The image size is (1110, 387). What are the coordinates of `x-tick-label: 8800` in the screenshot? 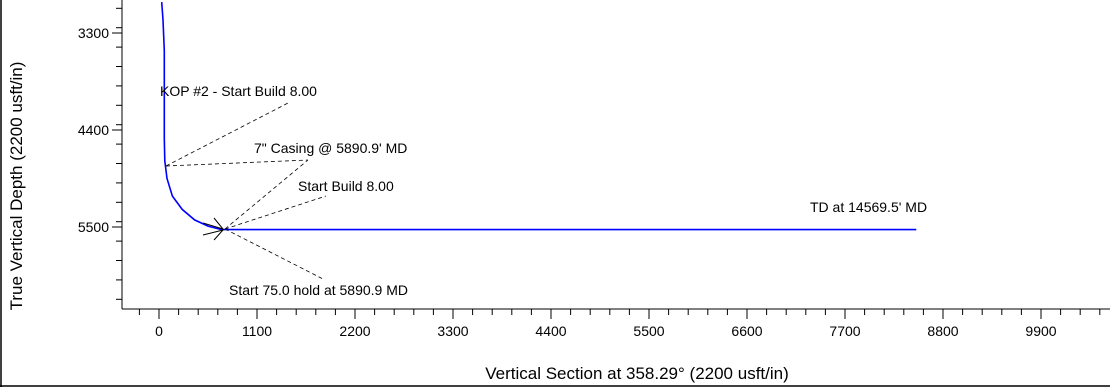 It's located at (942, 331).